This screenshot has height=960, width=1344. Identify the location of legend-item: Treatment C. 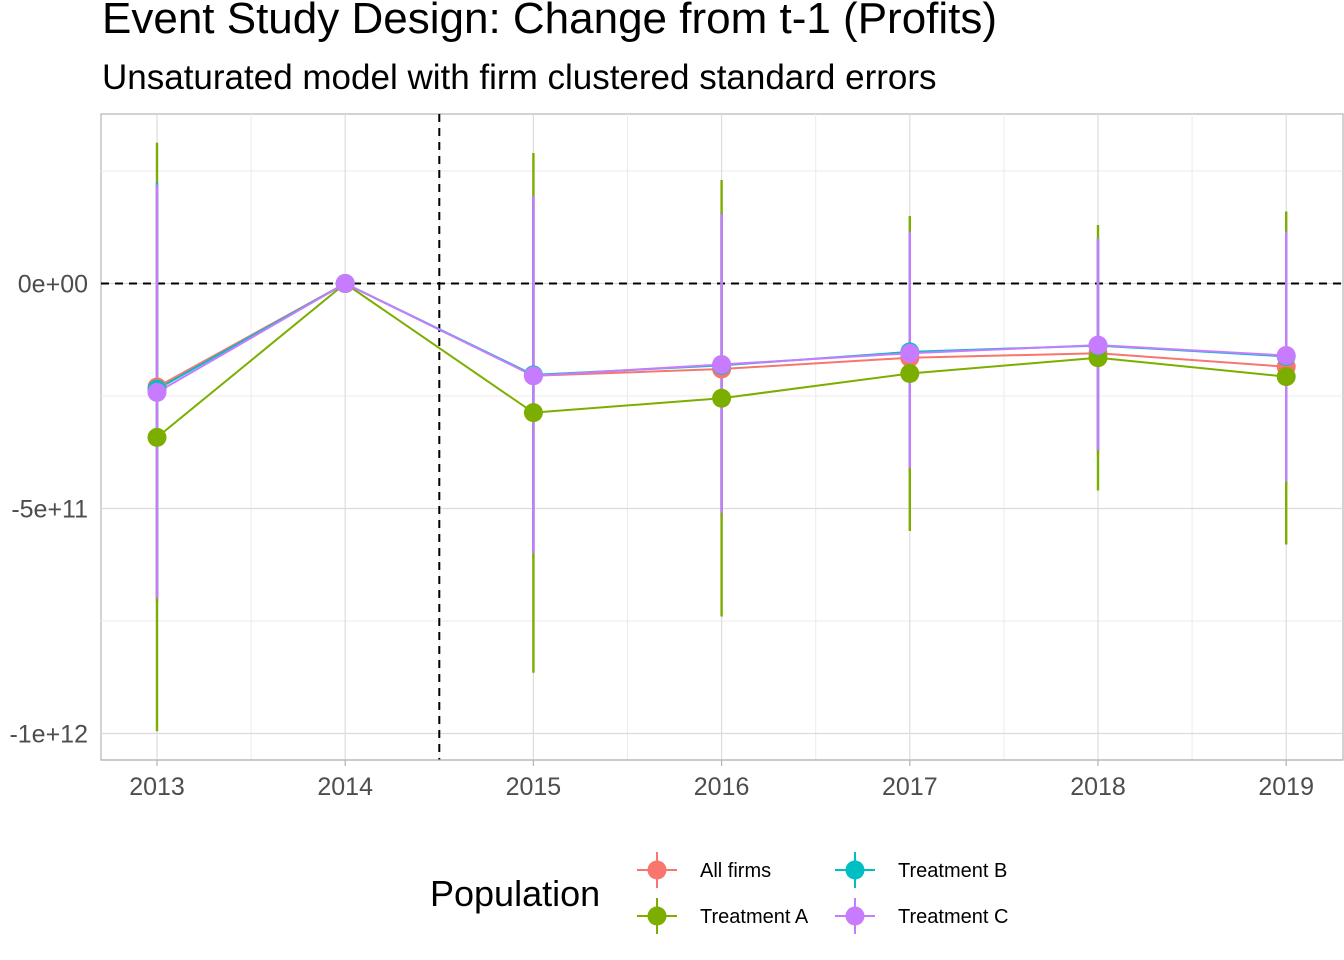
(921, 916).